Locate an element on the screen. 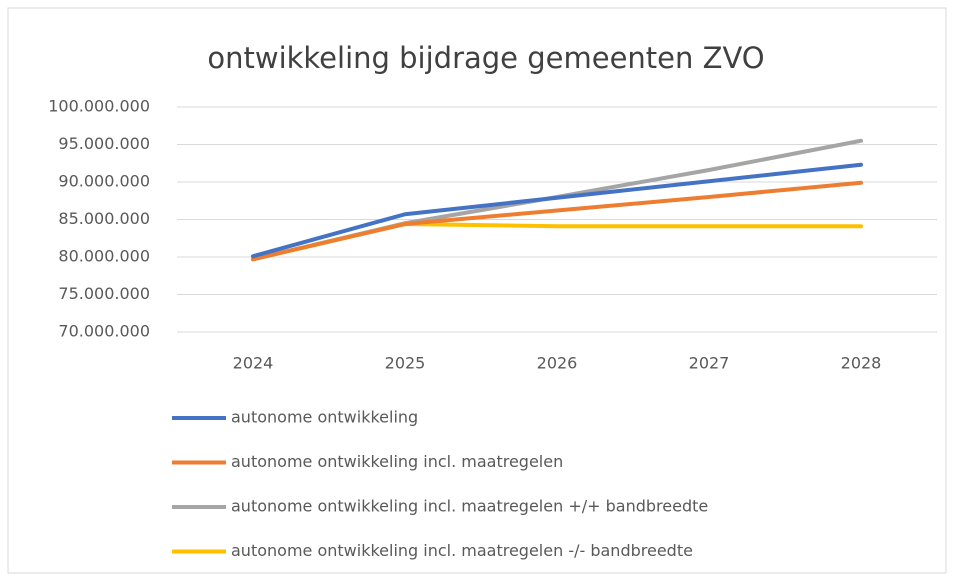  y-tick-label: 70.000.000 is located at coordinates (104, 331).